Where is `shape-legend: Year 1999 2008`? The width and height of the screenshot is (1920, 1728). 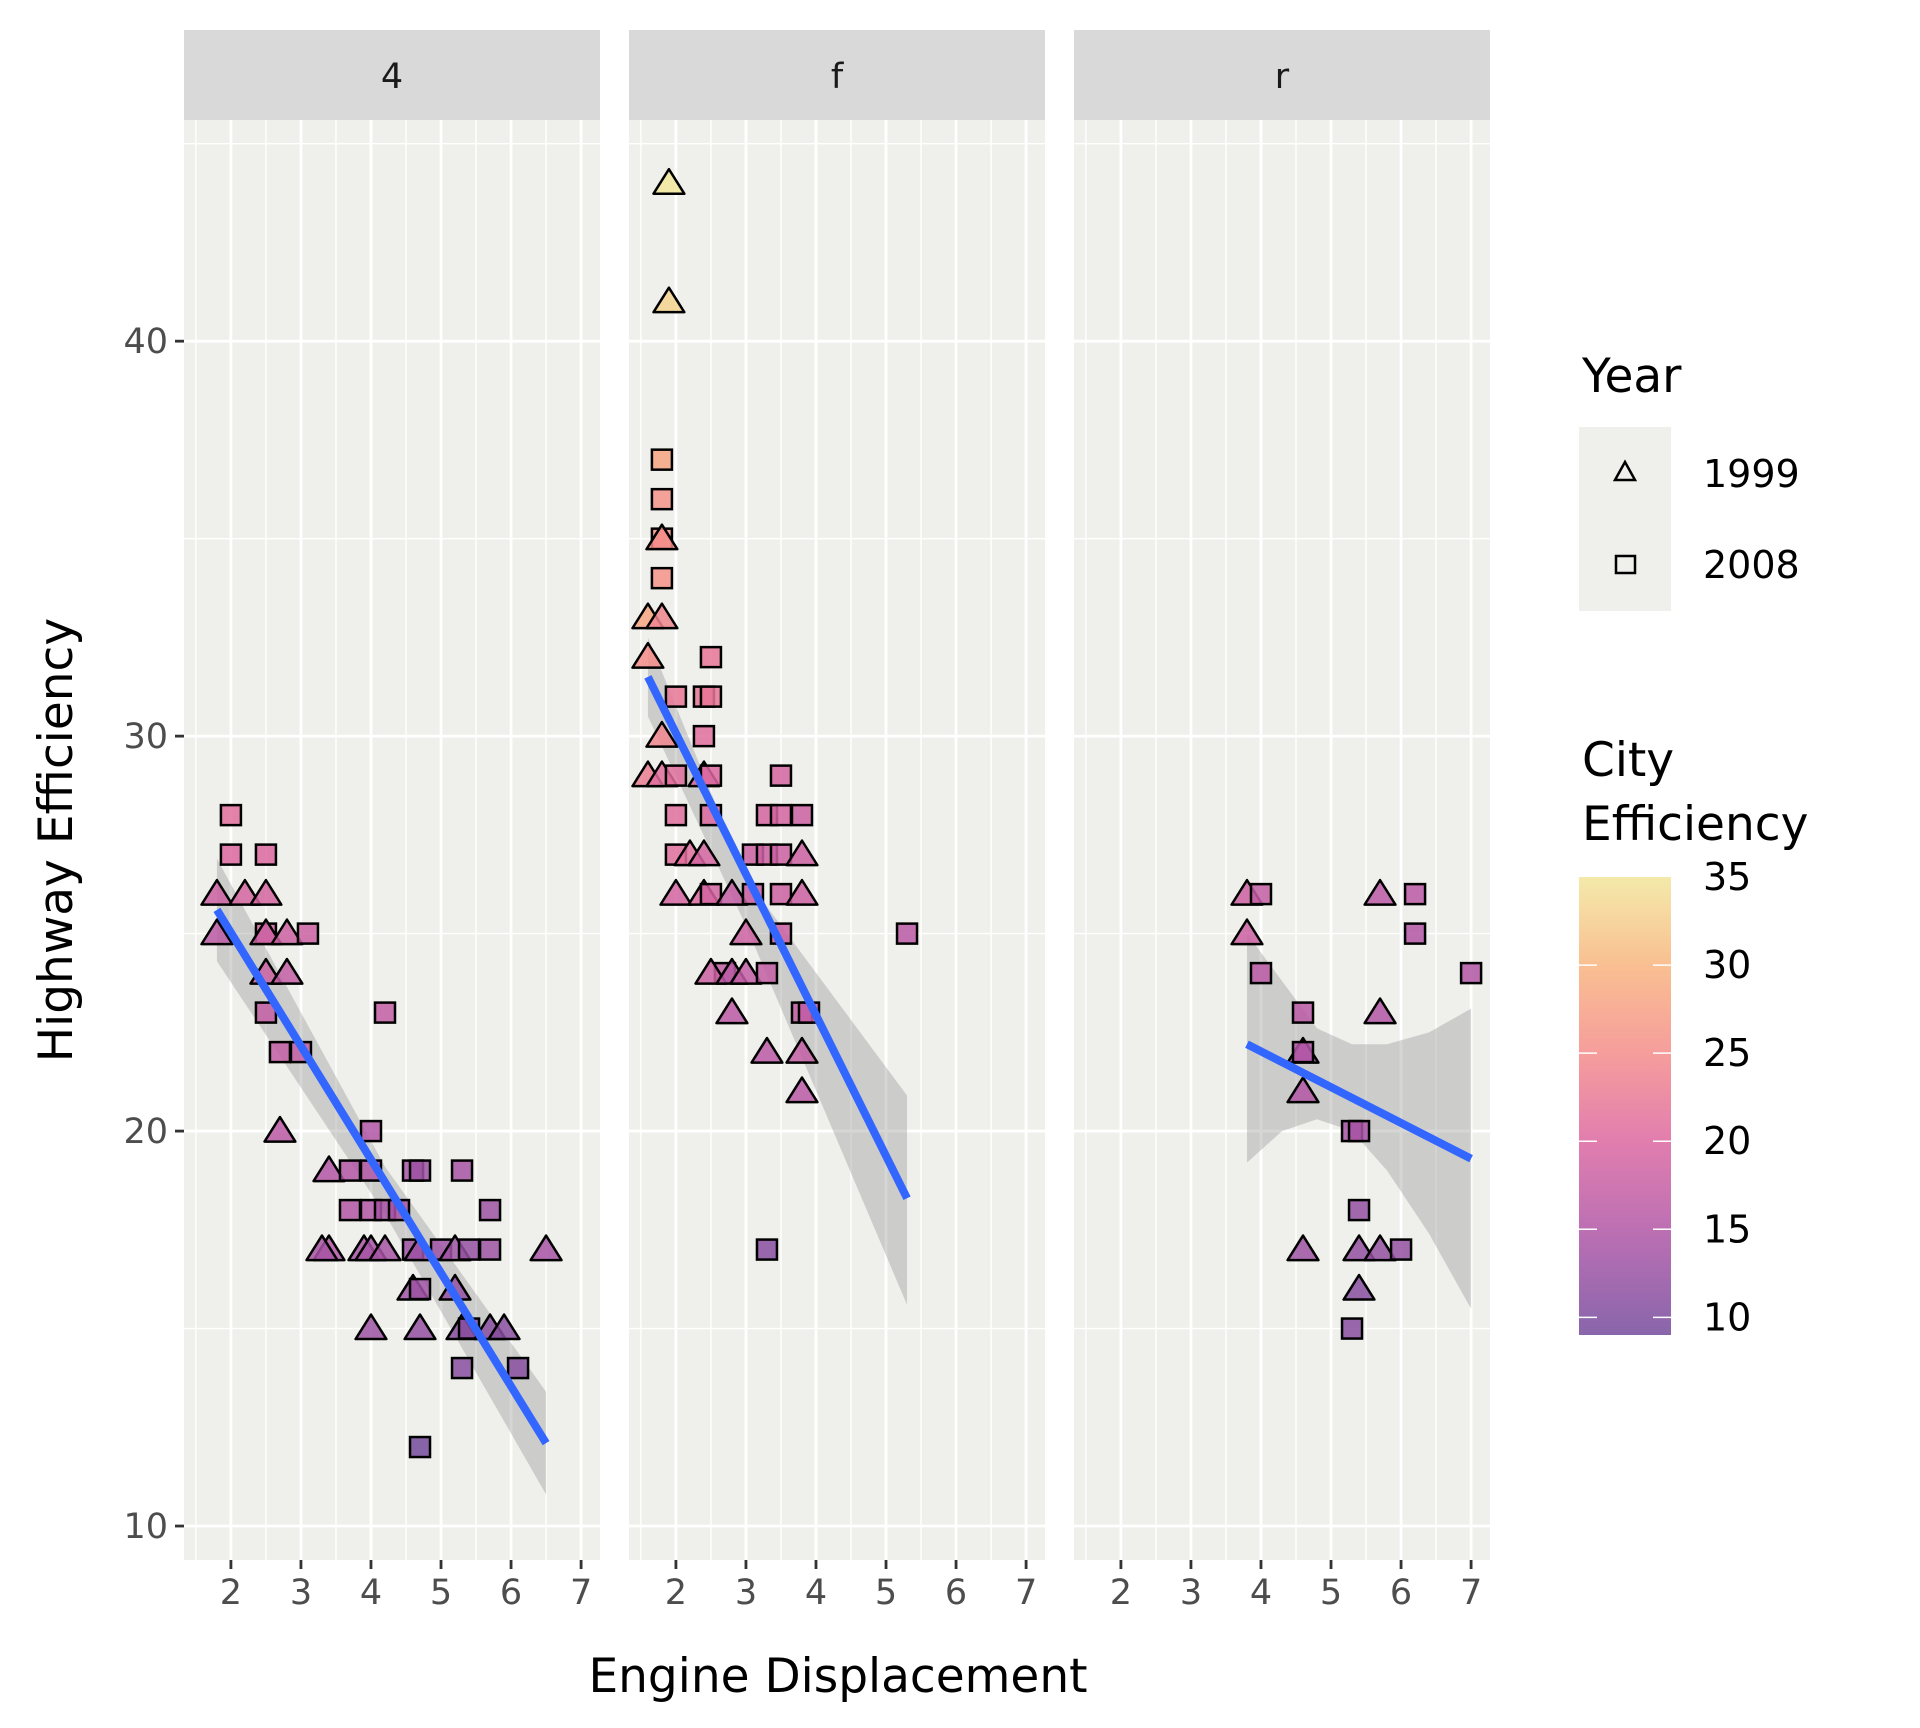 shape-legend: Year 1999 2008 is located at coordinates (1689, 480).